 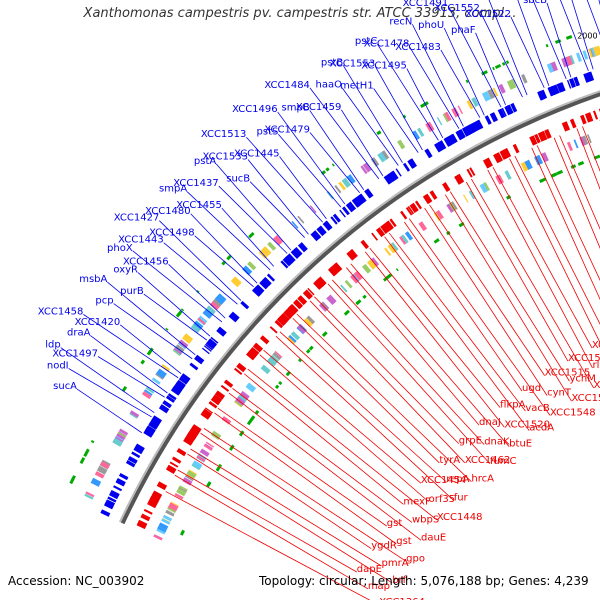 What do you see at coordinates (404, 541) in the screenshot?
I see `reverse-gene-label: gst` at bounding box center [404, 541].